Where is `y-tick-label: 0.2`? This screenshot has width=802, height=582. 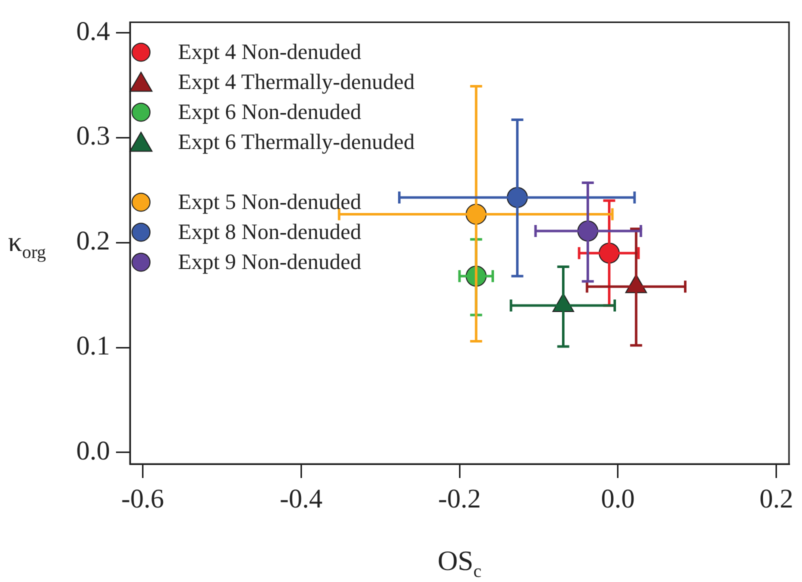
y-tick-label: 0.2 is located at coordinates (93, 241).